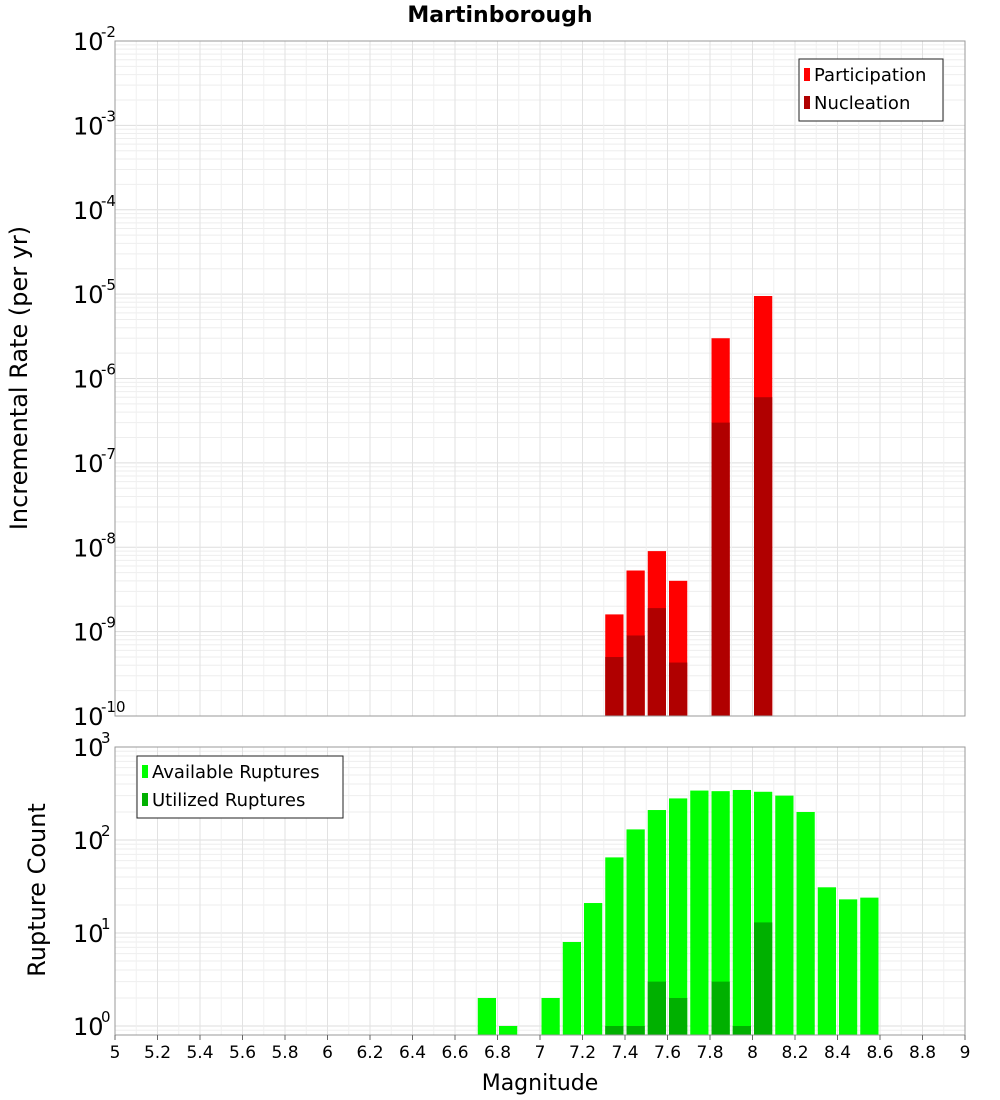  What do you see at coordinates (157, 1053) in the screenshot?
I see `x-tick-label: 5.2` at bounding box center [157, 1053].